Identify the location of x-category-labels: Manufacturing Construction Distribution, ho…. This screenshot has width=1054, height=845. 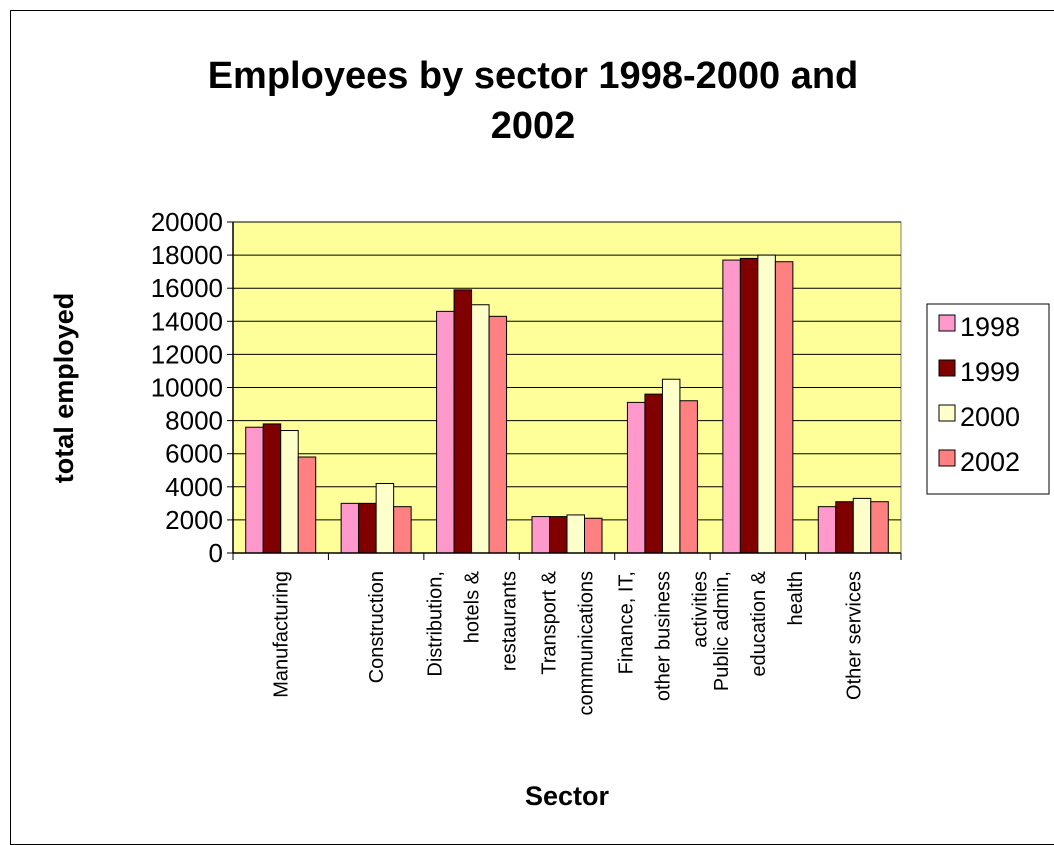
(568, 642).